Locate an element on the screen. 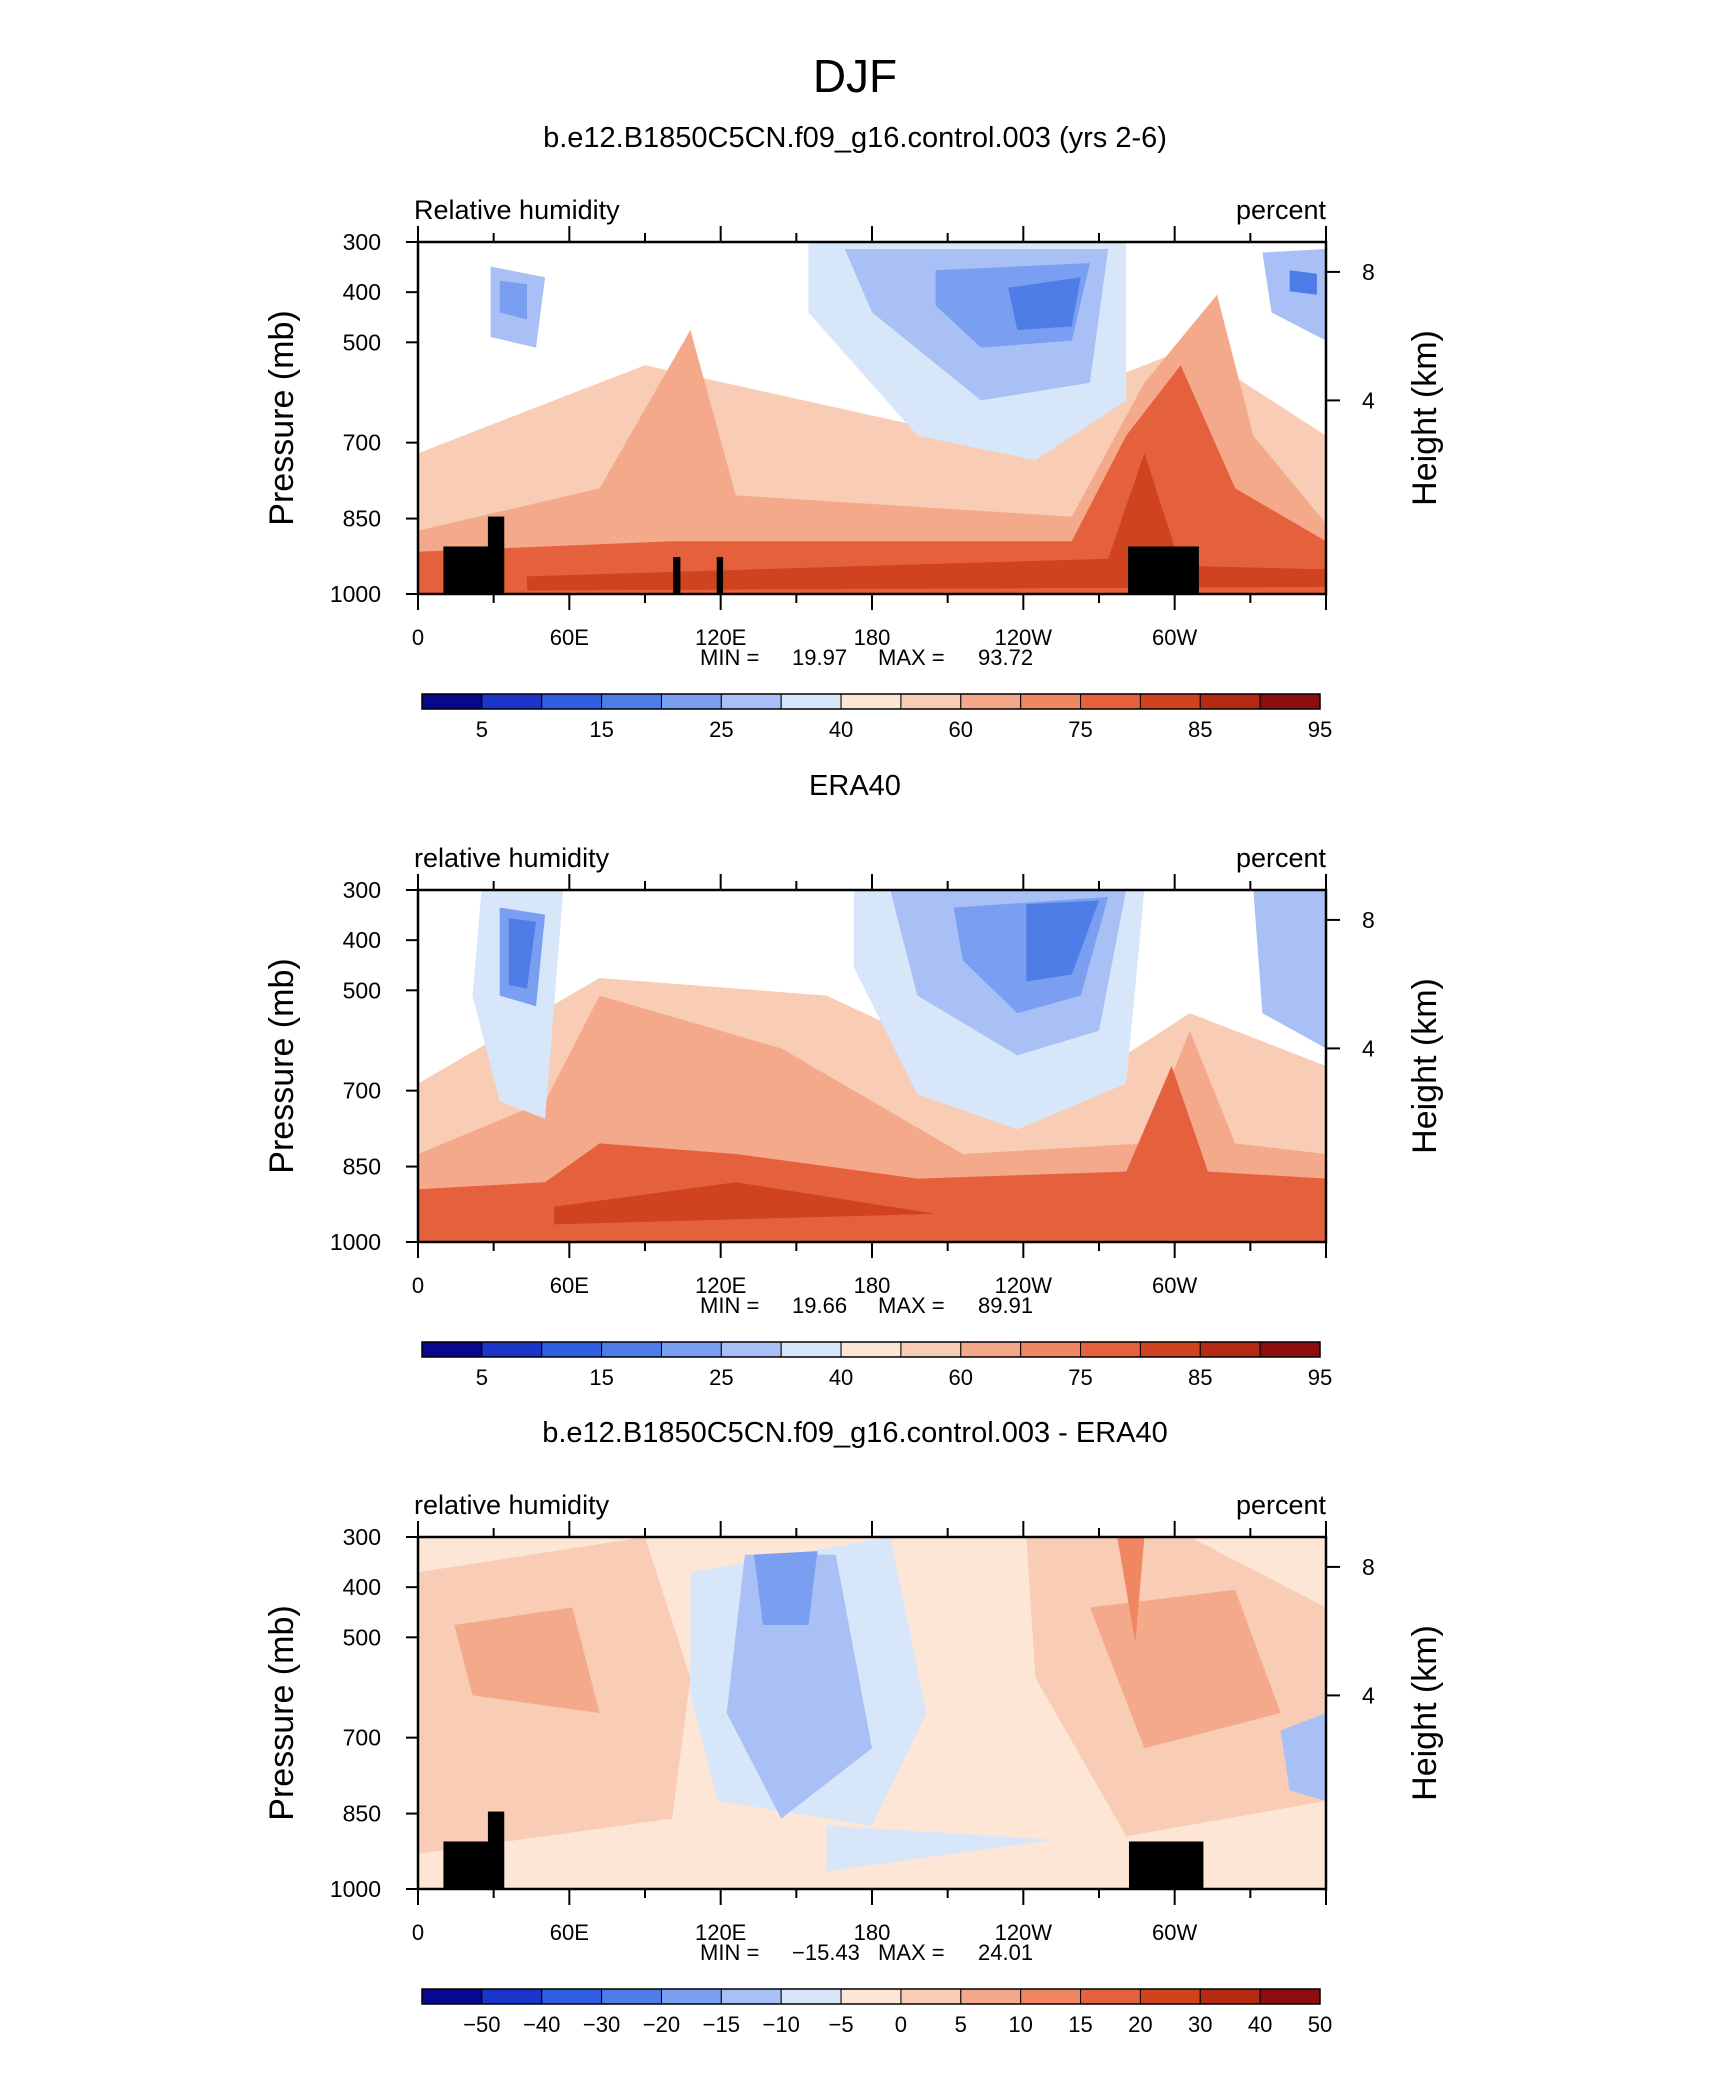 The image size is (1710, 2074). colorbar-label: 0 is located at coordinates (901, 2024).